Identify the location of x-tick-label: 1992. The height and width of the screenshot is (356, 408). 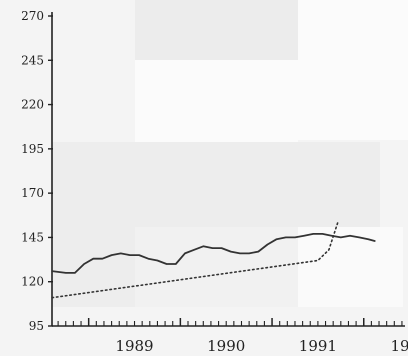
(399, 346).